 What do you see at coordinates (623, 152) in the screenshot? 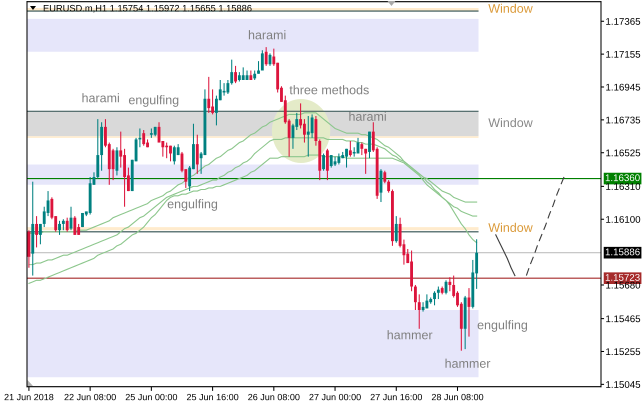
I see `y-tick-label: 1.16525` at bounding box center [623, 152].